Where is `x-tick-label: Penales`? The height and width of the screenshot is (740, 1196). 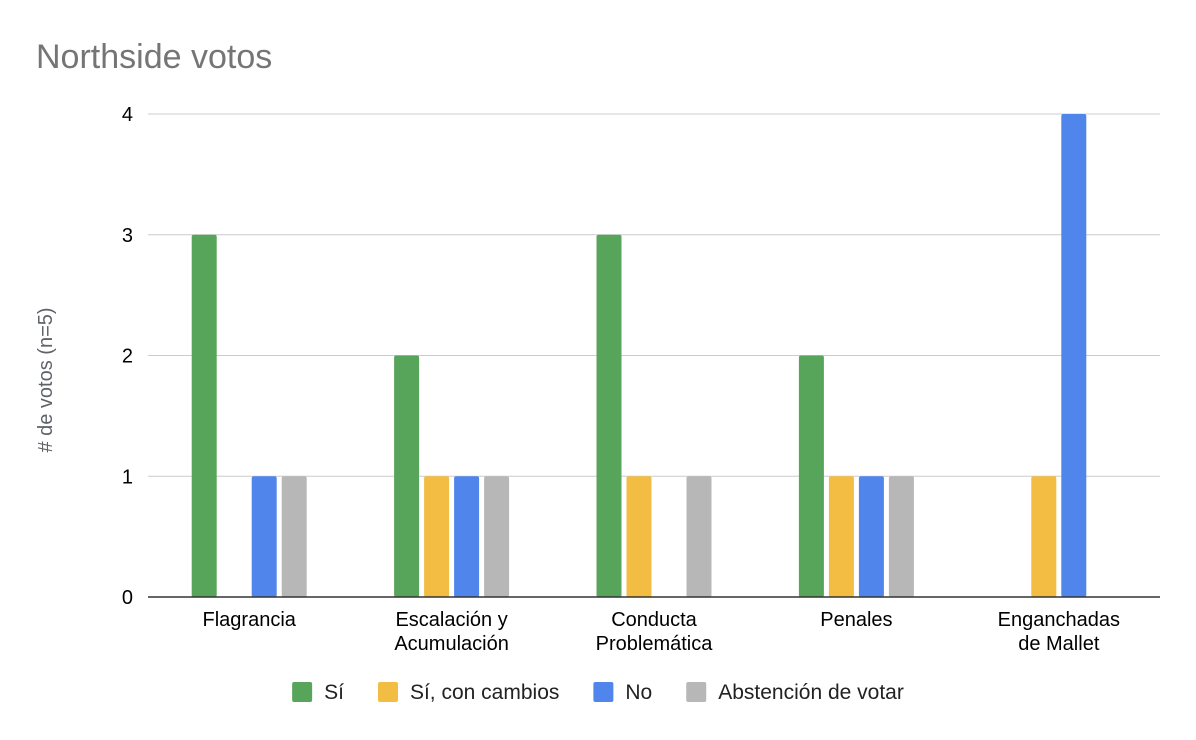 x-tick-label: Penales is located at coordinates (856, 620).